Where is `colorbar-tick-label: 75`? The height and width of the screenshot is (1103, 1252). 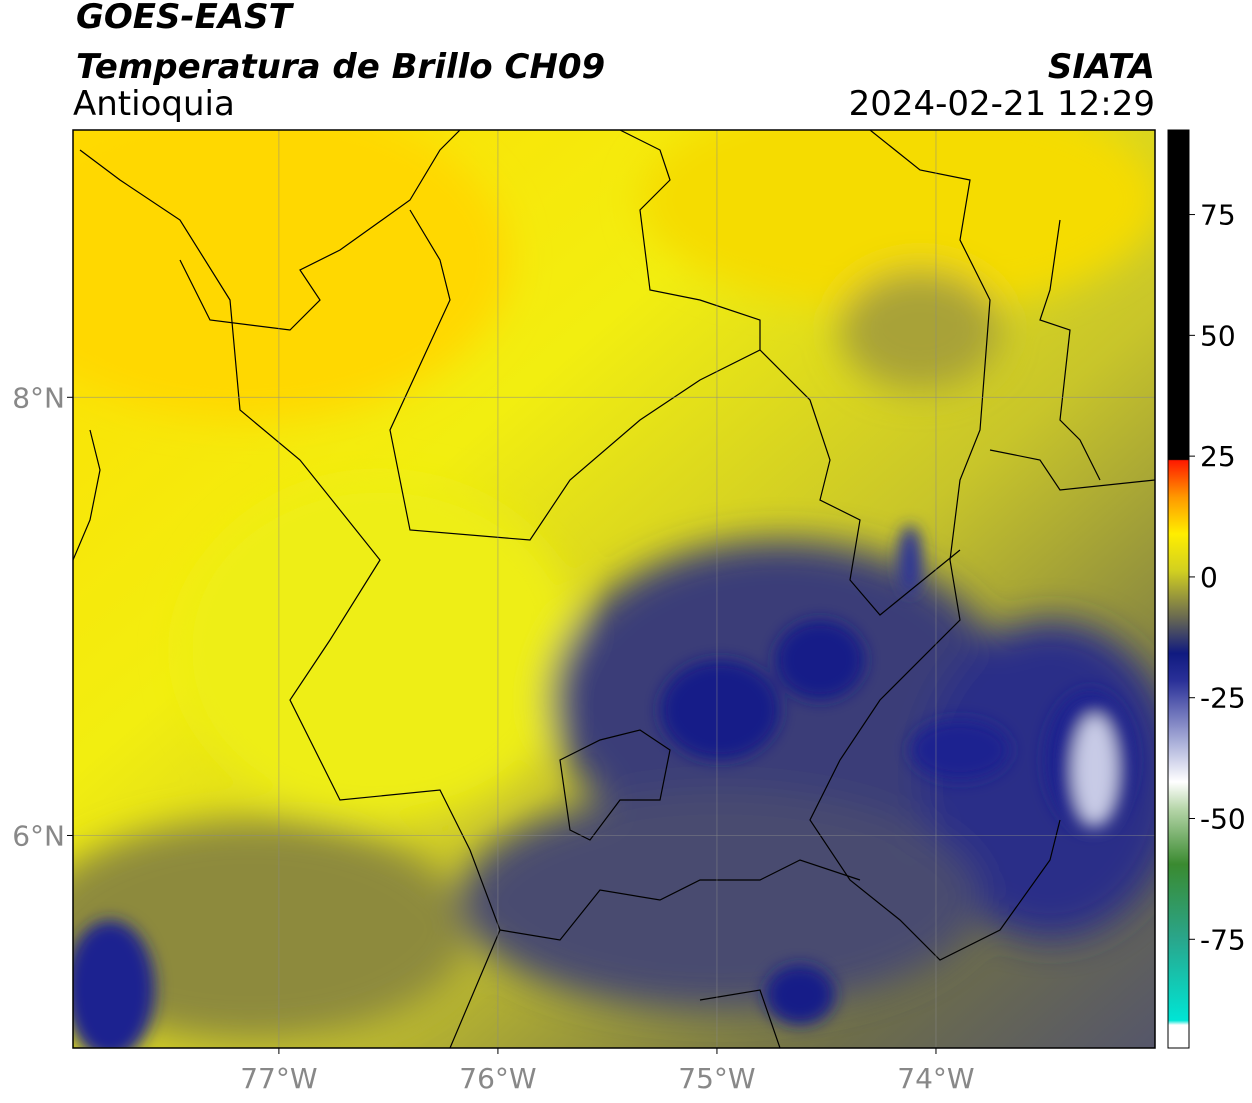 colorbar-tick-label: 75 is located at coordinates (1218, 215).